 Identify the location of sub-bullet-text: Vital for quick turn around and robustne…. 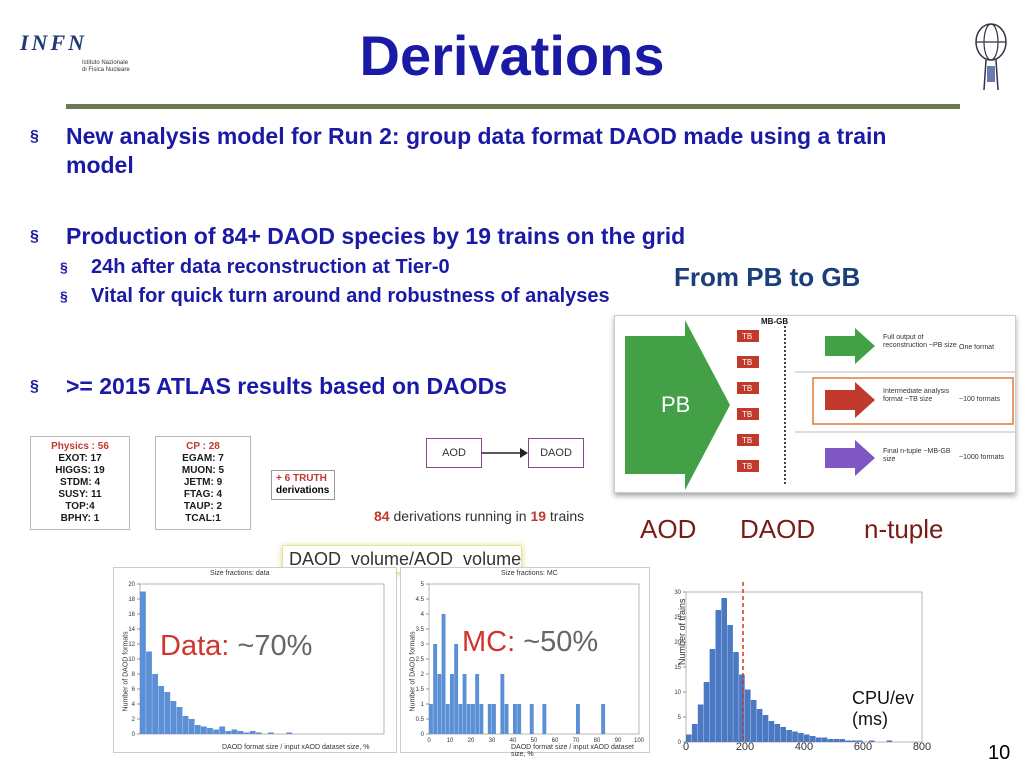
(350, 296).